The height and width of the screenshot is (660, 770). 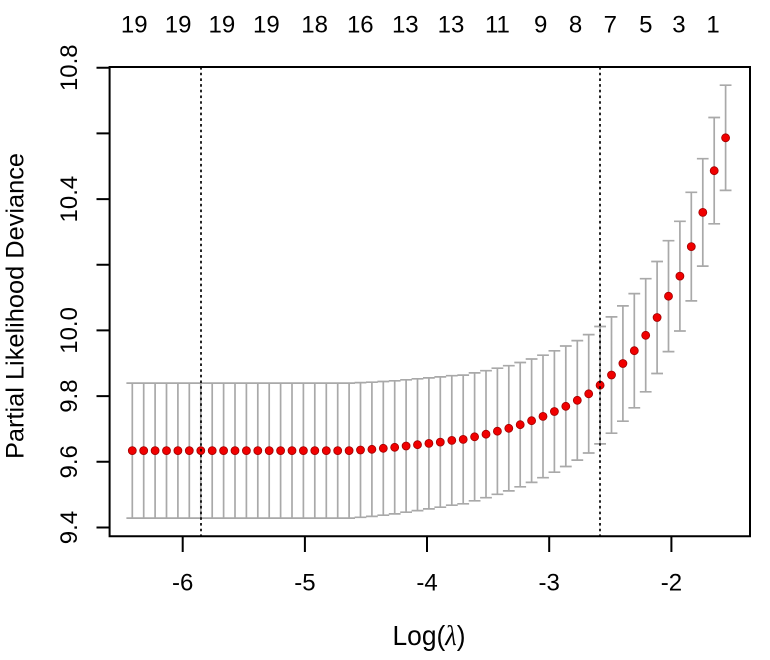 I want to click on svg-text: Partial Likelihood Deviance, so click(x=16, y=306).